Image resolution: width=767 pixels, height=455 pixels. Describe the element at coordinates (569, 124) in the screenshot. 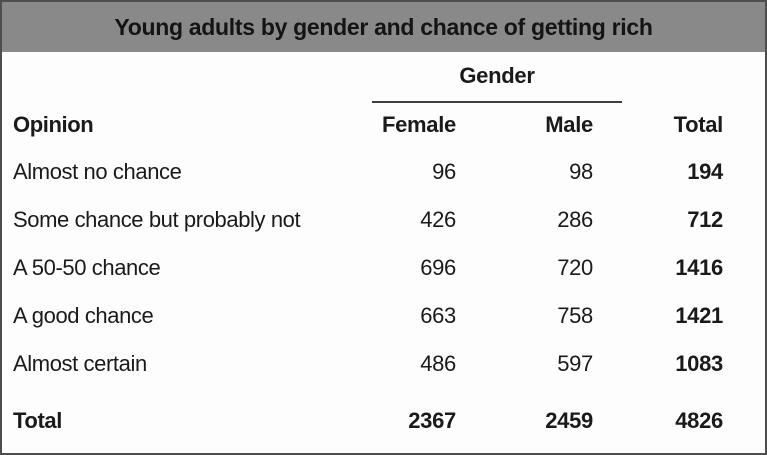

I see `column-header-male: Male` at that location.